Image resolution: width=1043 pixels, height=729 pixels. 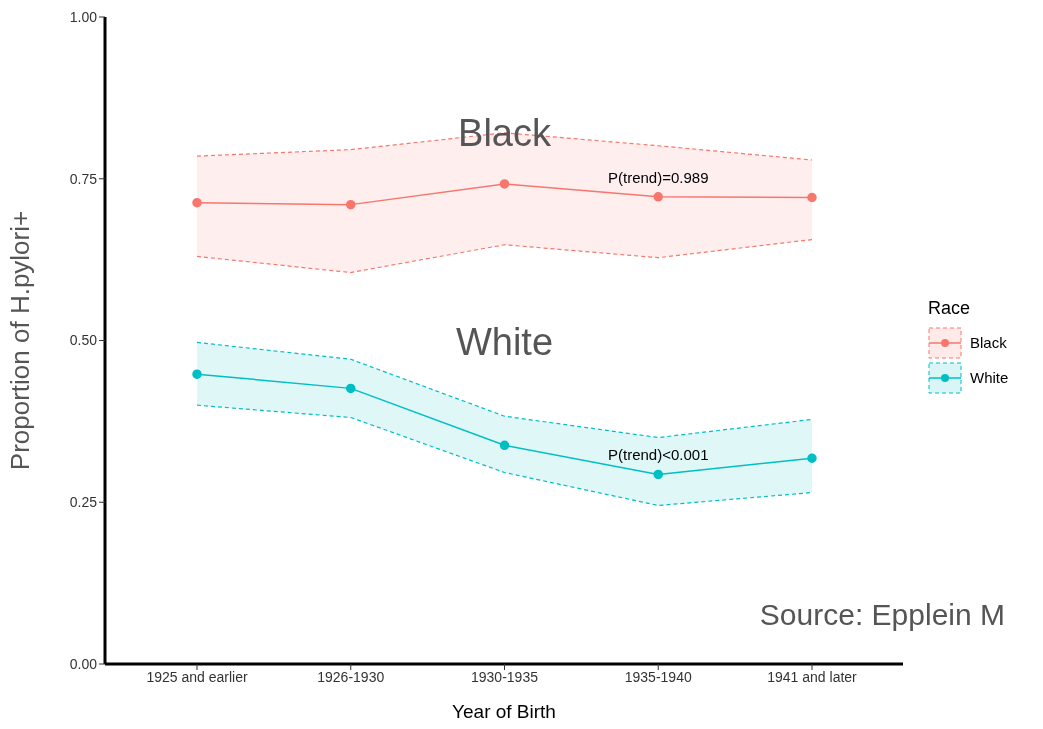 What do you see at coordinates (83, 502) in the screenshot?
I see `y-tick-label: 0.25` at bounding box center [83, 502].